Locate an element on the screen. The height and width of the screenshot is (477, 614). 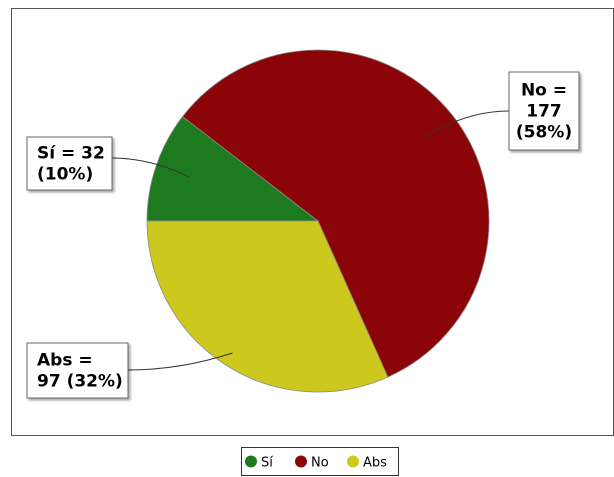
legend-label: No is located at coordinates (320, 463).